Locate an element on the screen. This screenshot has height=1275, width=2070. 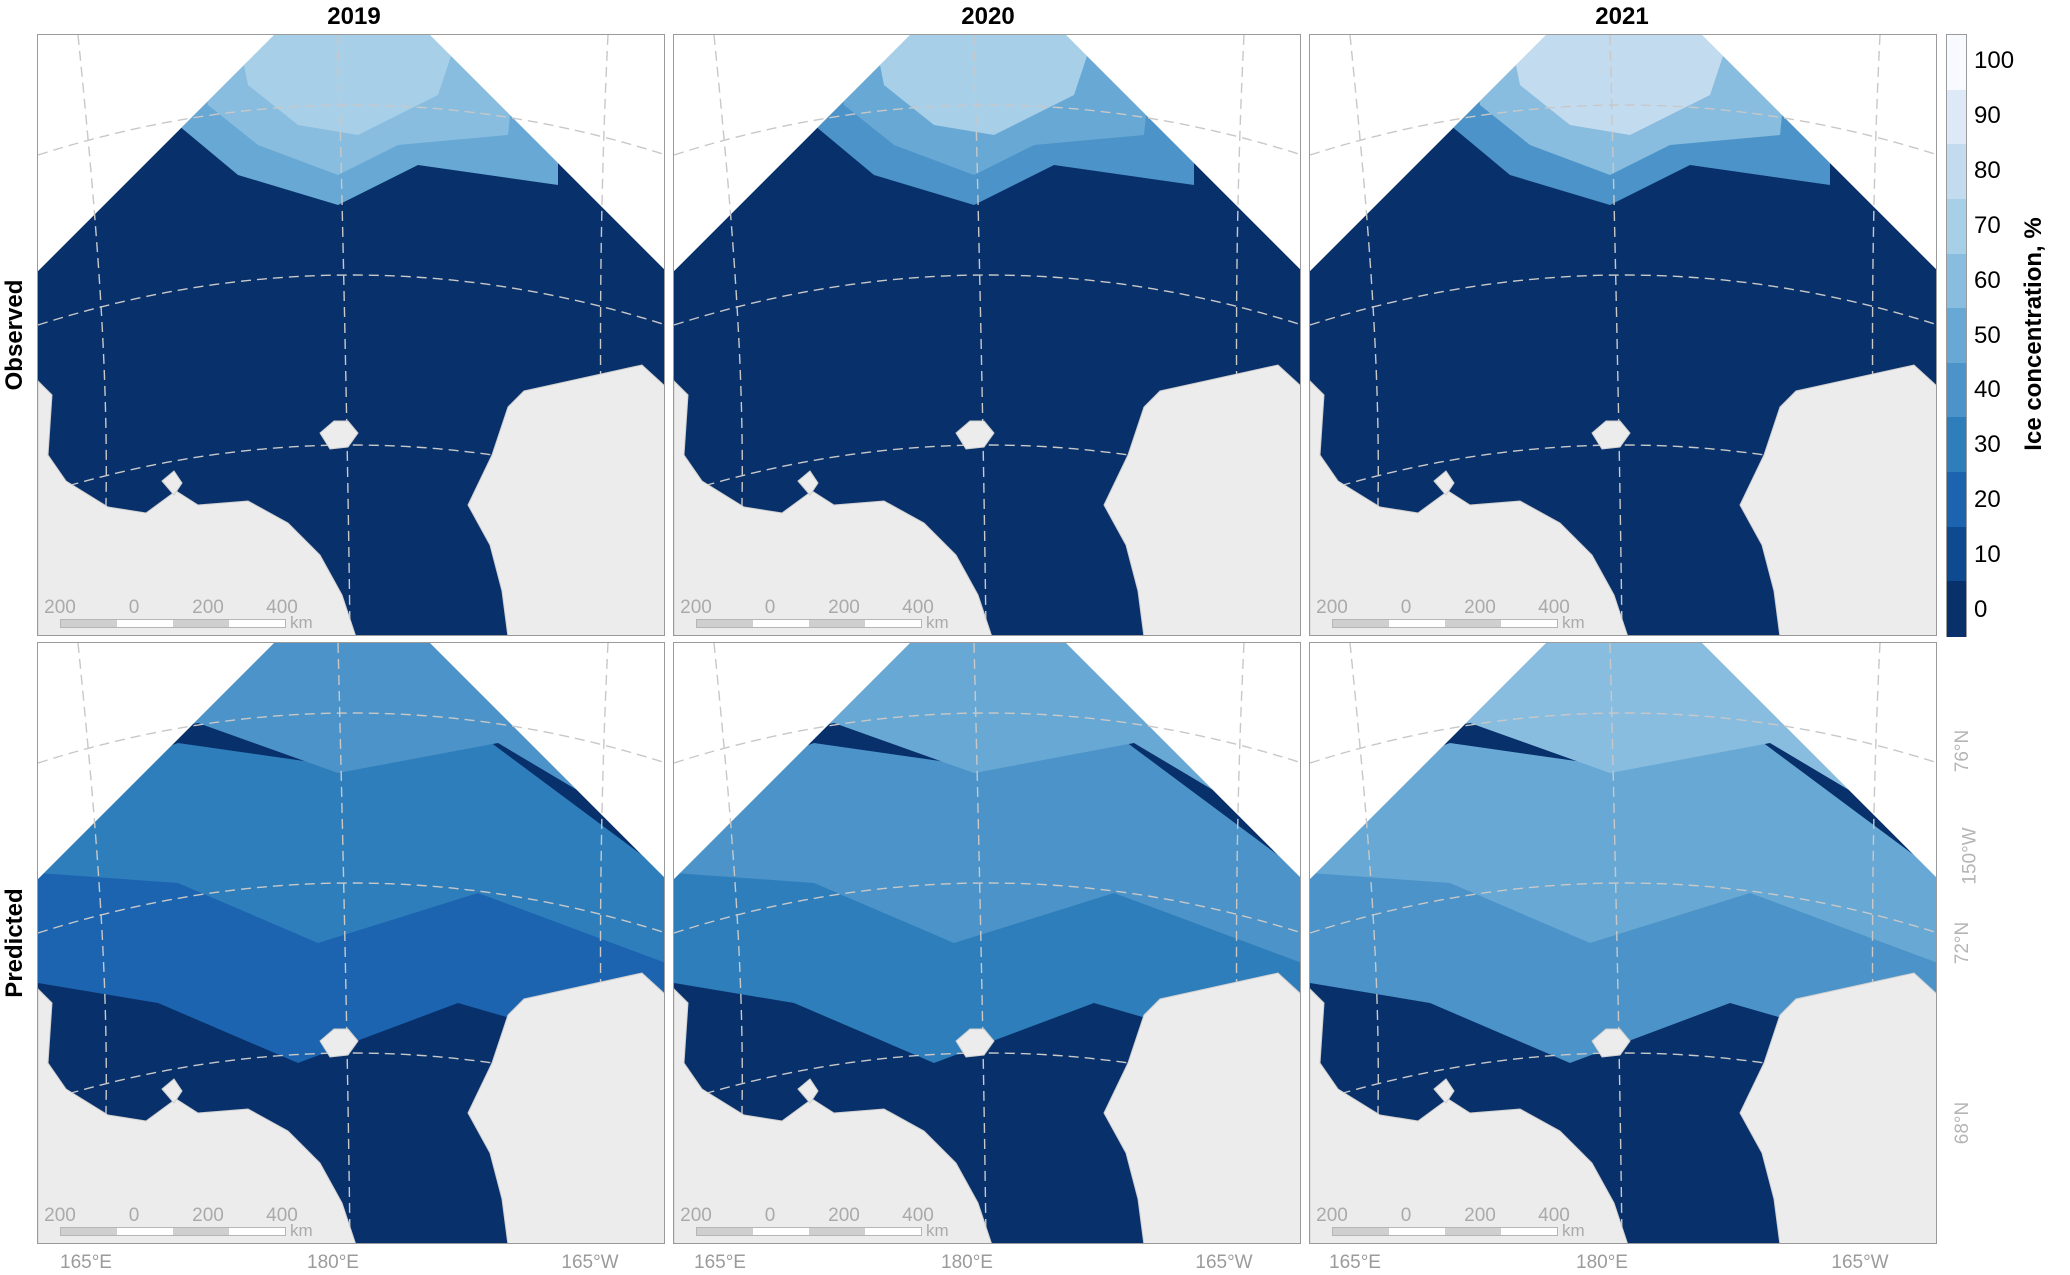
lon-label-180e-col1: 180°E is located at coordinates (333, 1262).